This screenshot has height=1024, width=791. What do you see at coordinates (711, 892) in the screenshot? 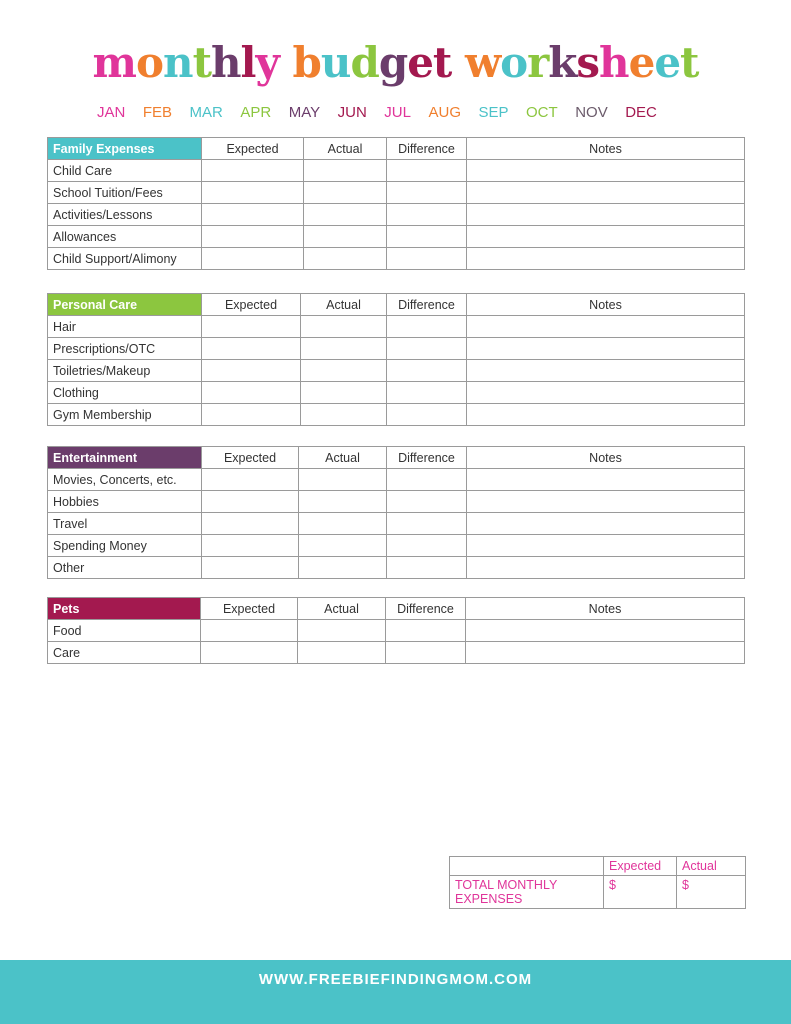
I see `total-actual-value: $` at bounding box center [711, 892].